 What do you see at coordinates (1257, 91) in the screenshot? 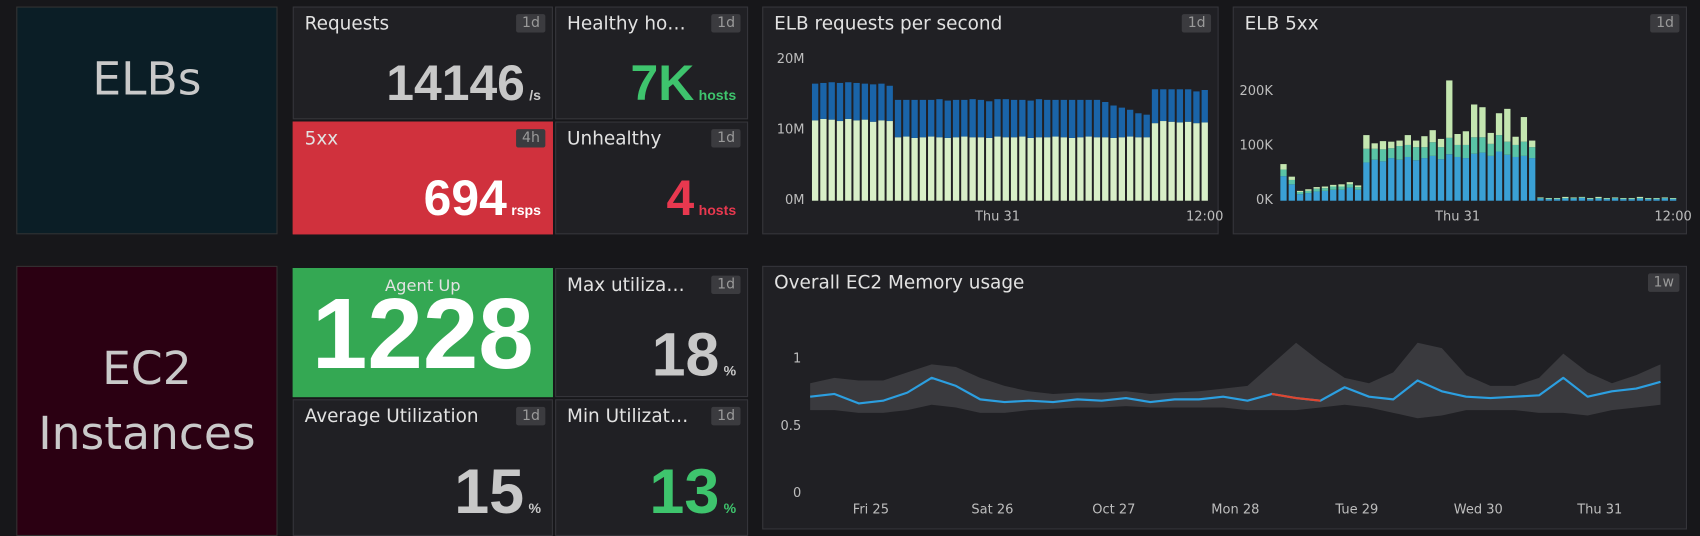
I see `y-tick-label: 200K` at bounding box center [1257, 91].